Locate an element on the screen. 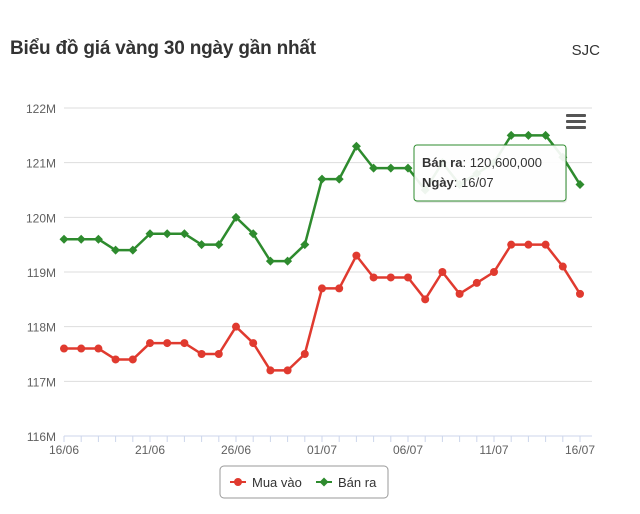 The height and width of the screenshot is (514, 640). y-tick-label: 119M is located at coordinates (41, 273).